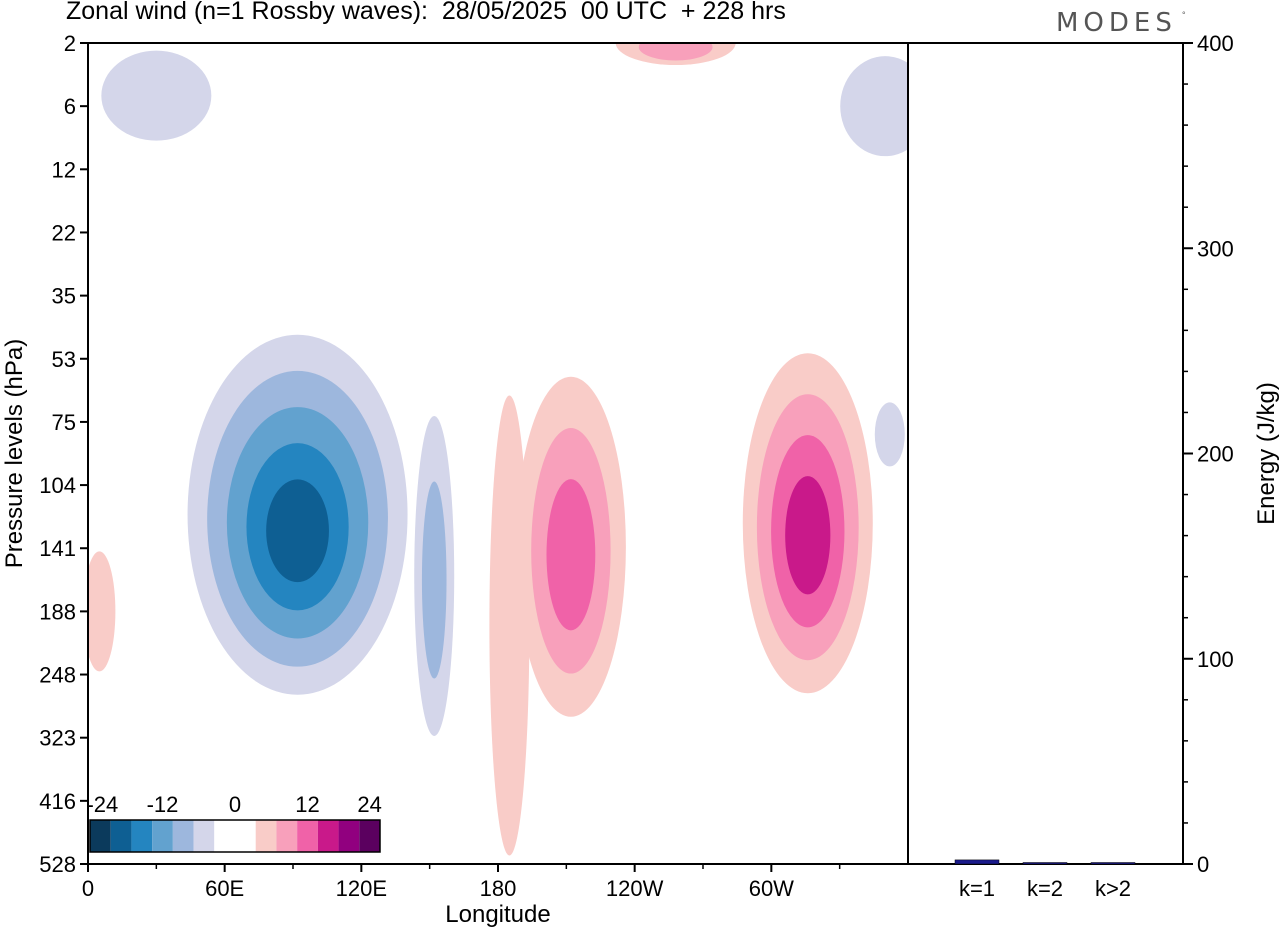 The image size is (1280, 930). I want to click on colorbar-tick-label: 12, so click(307, 804).